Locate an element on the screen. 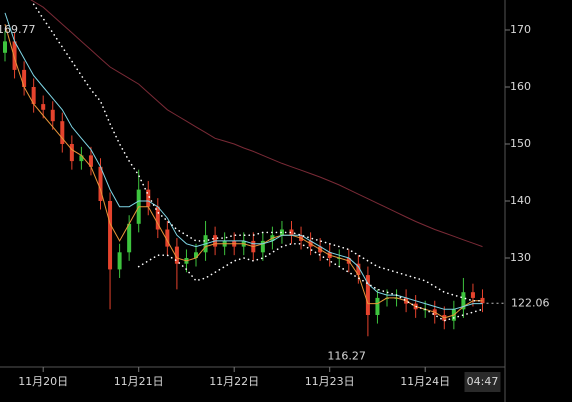  min-label: 116.27 is located at coordinates (346, 355).